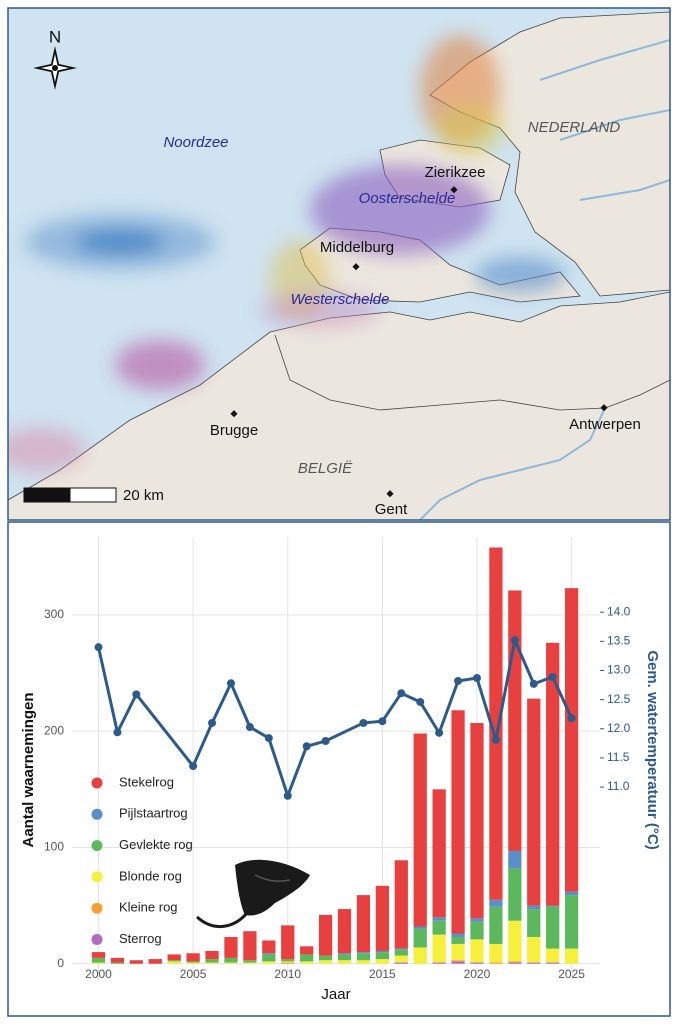 This screenshot has height=1024, width=684. What do you see at coordinates (70, 495) in the screenshot?
I see `scale-bar` at bounding box center [70, 495].